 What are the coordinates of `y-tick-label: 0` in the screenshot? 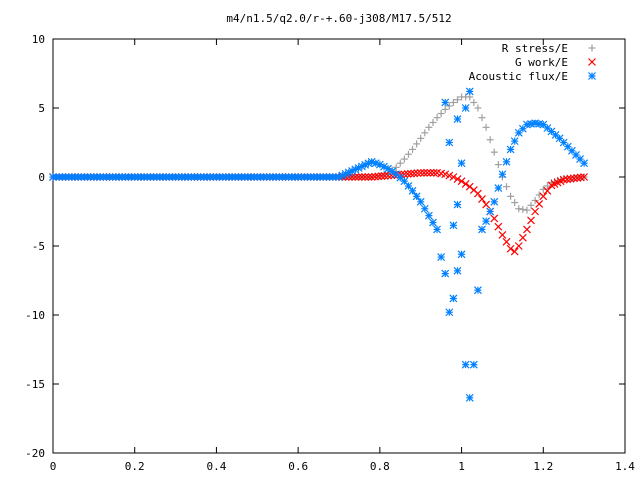 It's located at (41, 177).